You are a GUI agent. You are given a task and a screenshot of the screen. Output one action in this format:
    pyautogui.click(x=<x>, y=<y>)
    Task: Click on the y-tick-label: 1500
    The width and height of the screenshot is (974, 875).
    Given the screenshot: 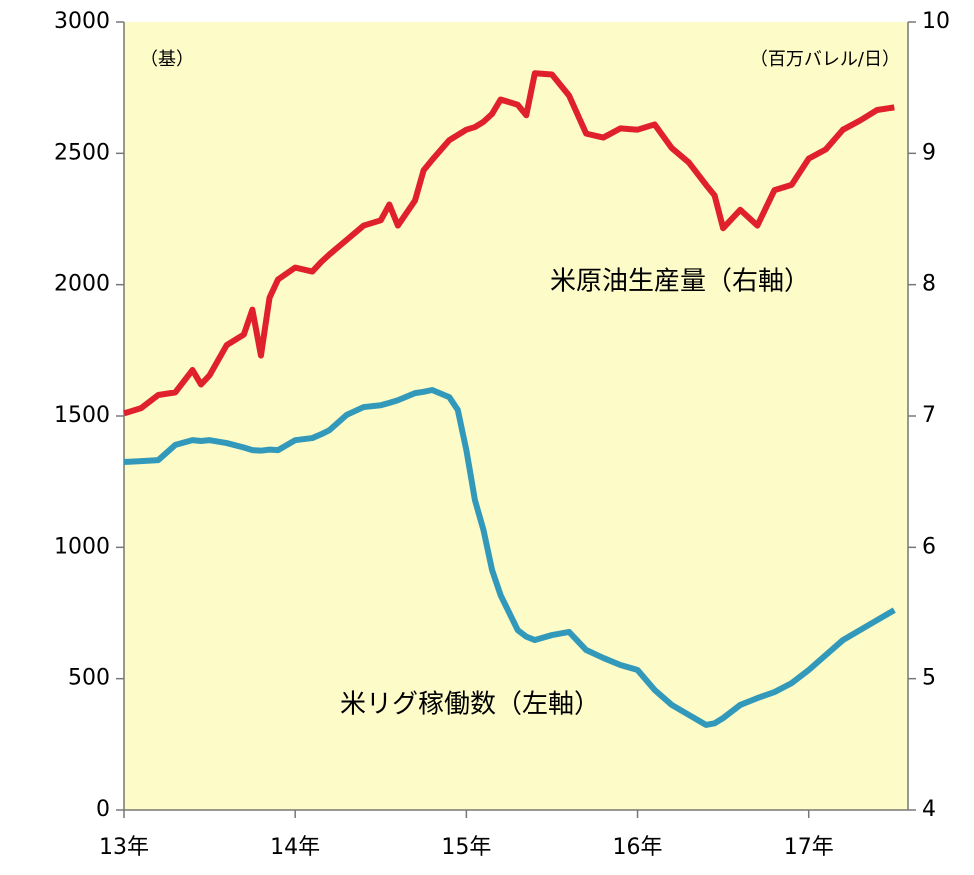 What is the action you would take?
    pyautogui.click(x=82, y=415)
    